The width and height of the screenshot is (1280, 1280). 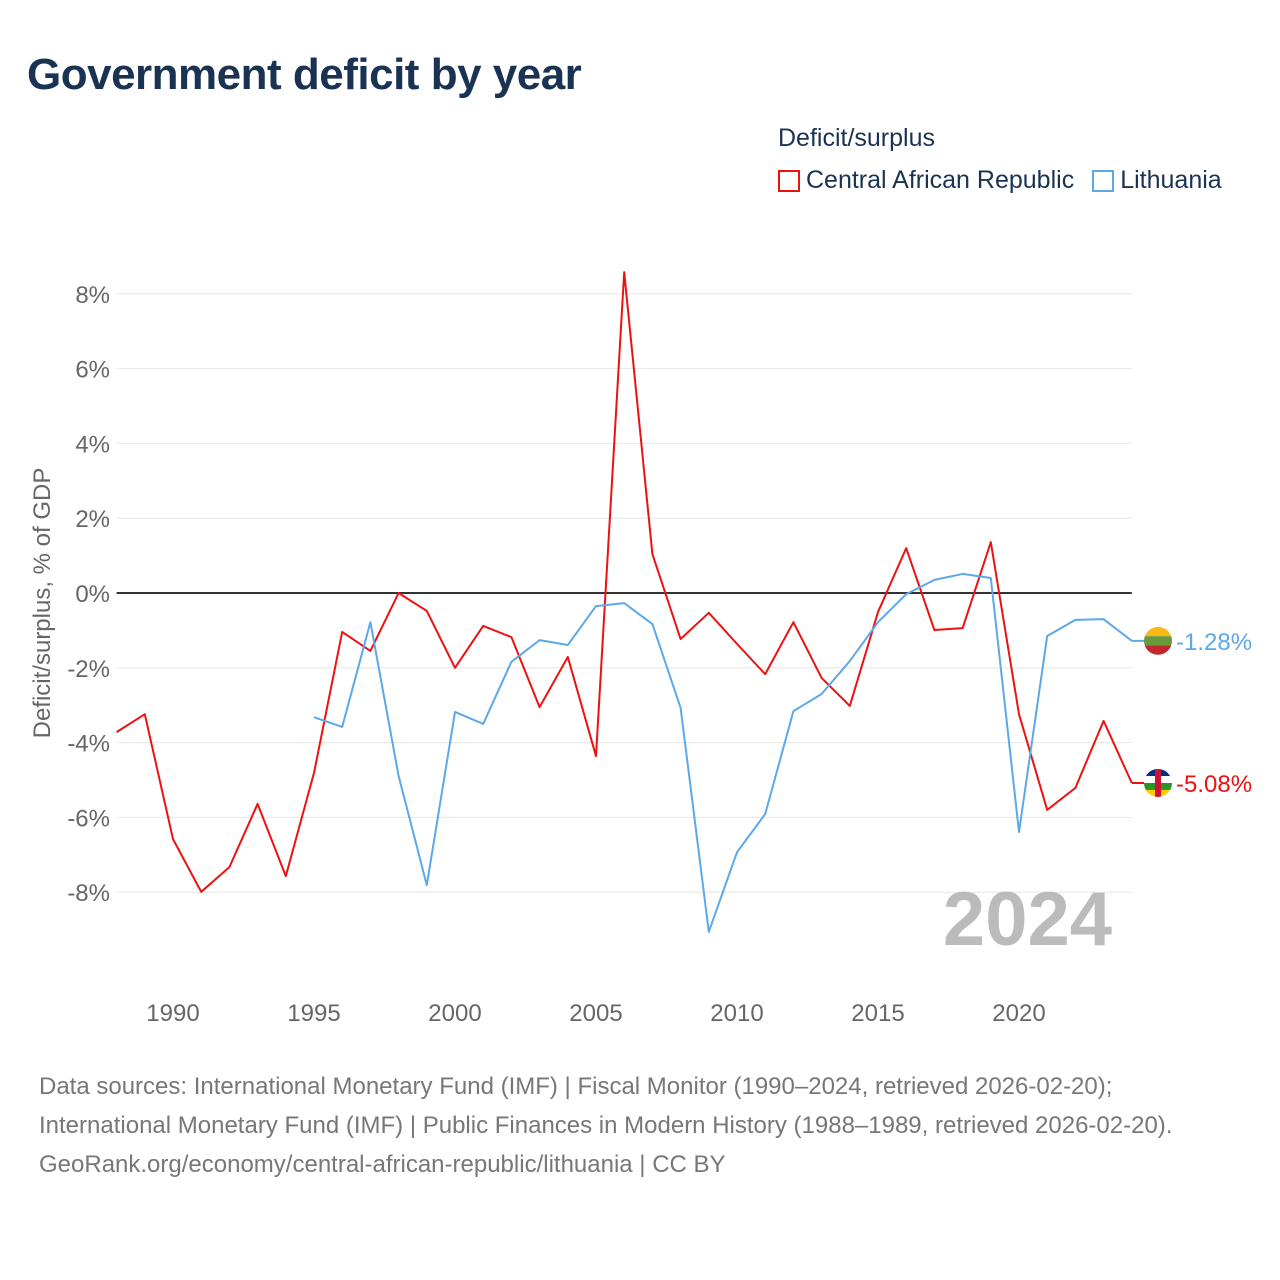 I want to click on legend: Central African Republic Lithuania, so click(x=1000, y=180).